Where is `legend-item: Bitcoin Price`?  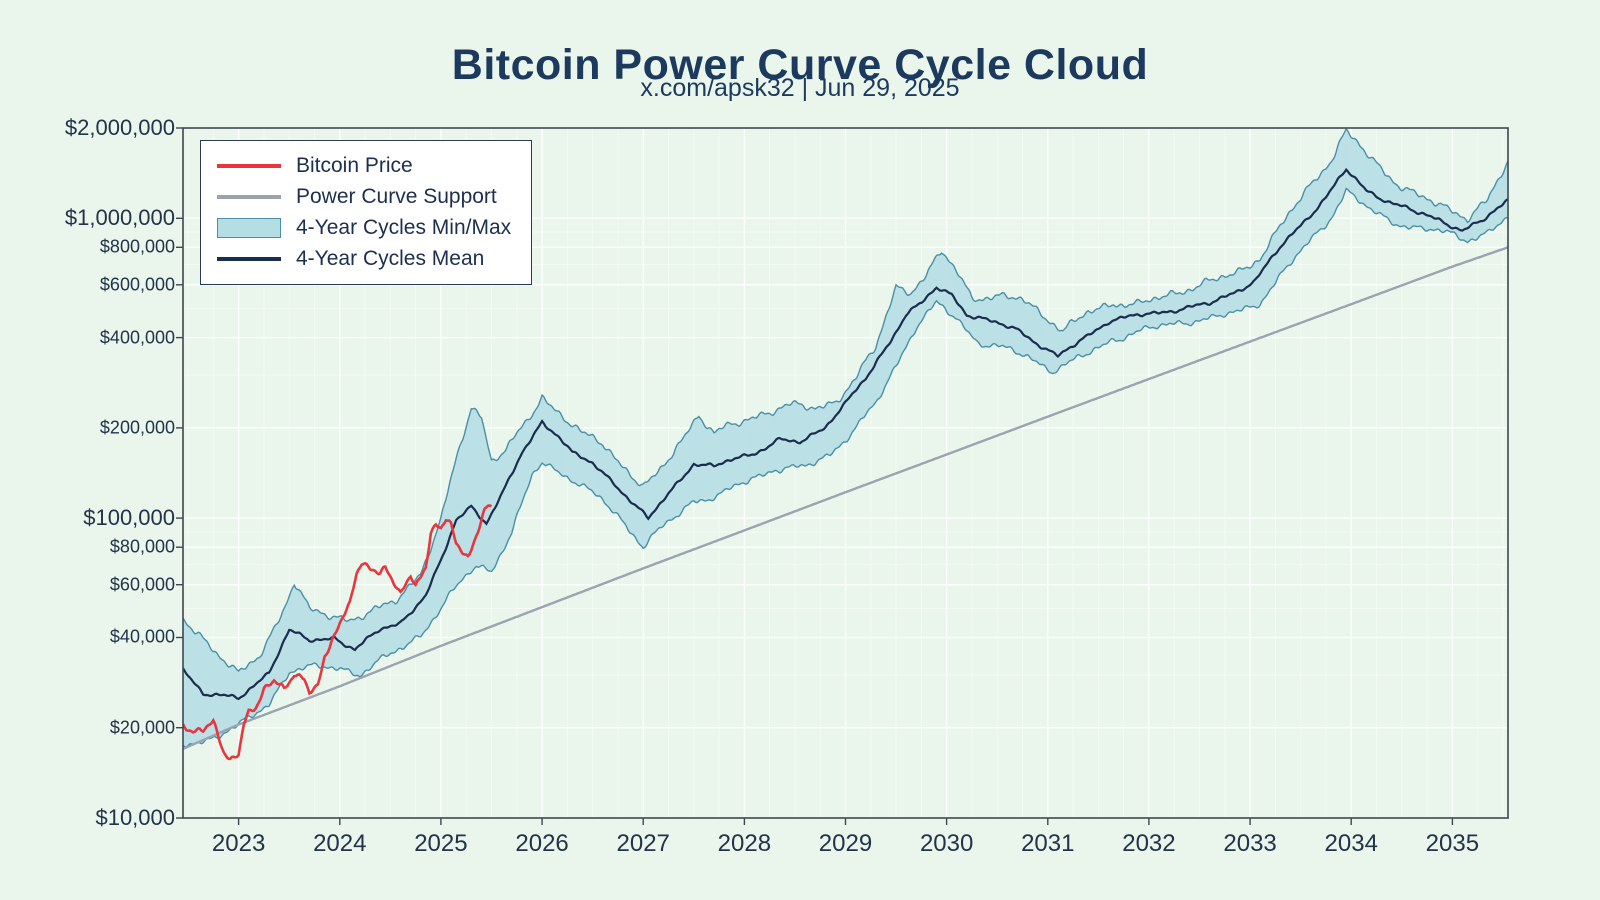 legend-item: Bitcoin Price is located at coordinates (364, 166).